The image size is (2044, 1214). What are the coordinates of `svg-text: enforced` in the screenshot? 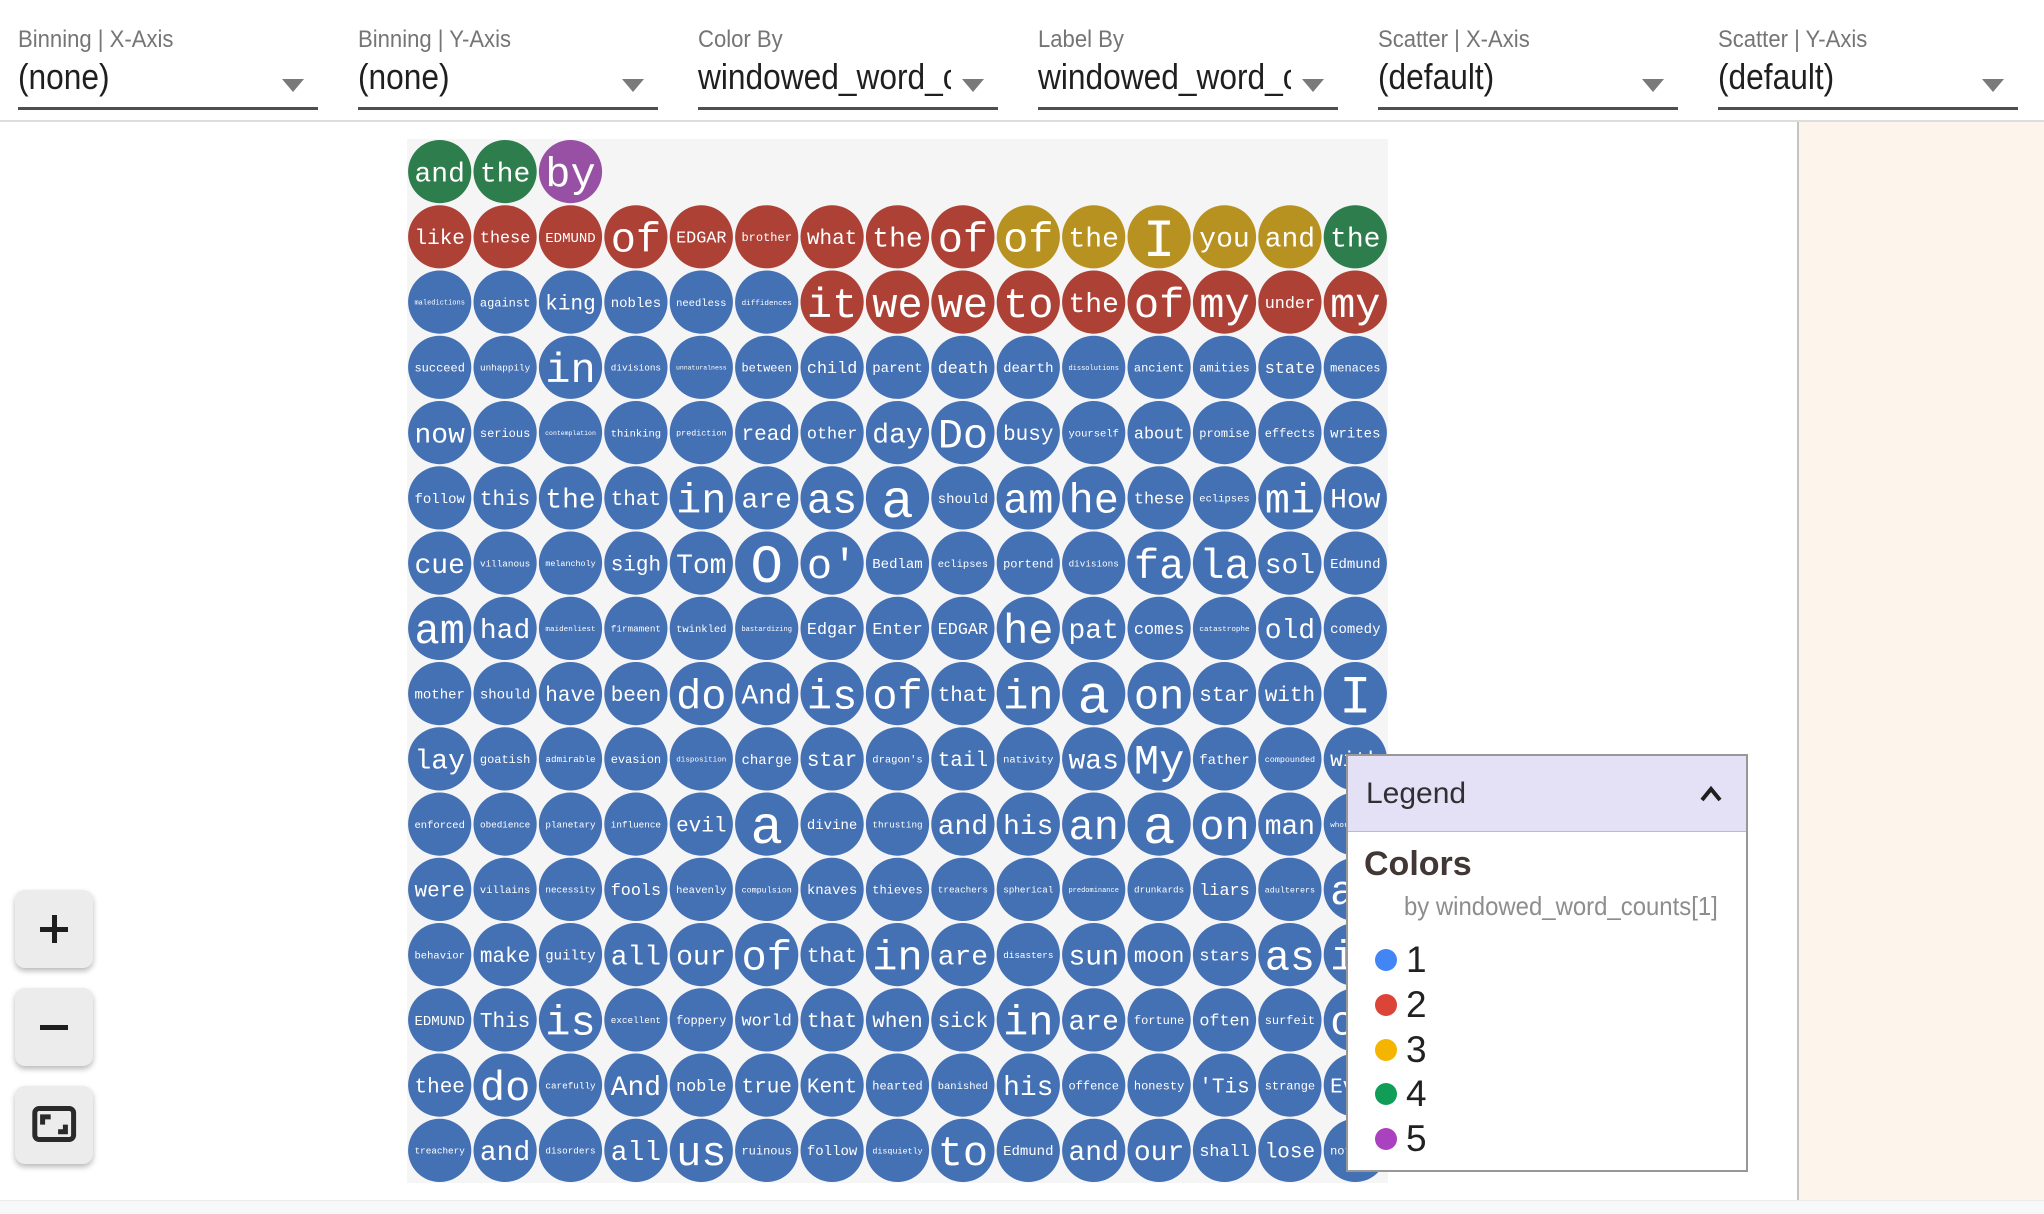 It's located at (439, 826).